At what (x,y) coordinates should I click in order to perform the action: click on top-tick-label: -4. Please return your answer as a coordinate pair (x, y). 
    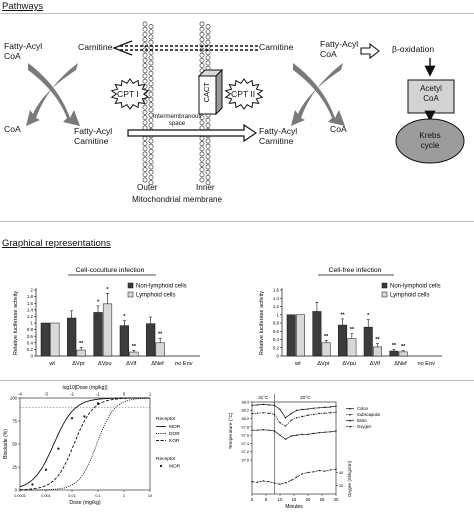
    Looking at the image, I should click on (20, 394).